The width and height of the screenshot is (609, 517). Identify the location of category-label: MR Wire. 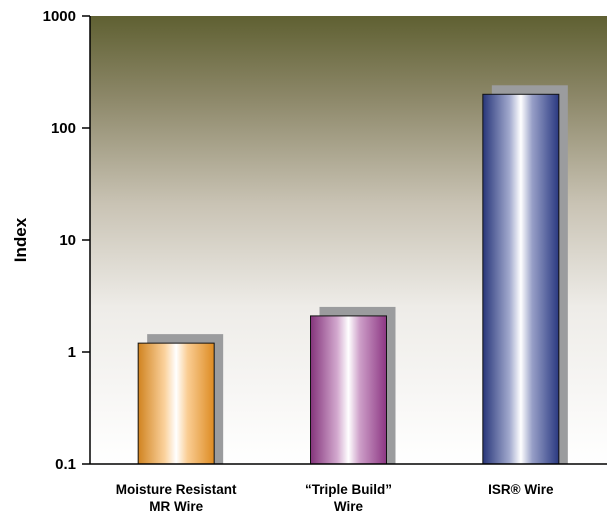
(176, 506).